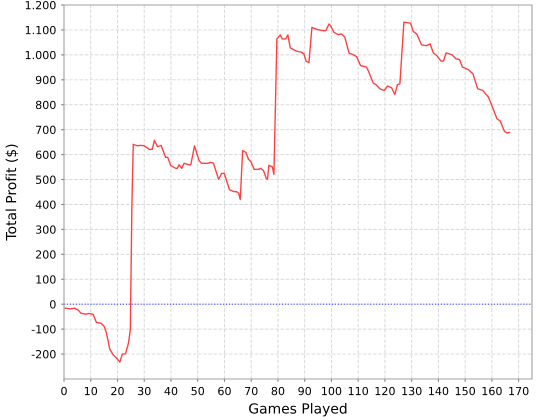 Image resolution: width=540 pixels, height=420 pixels. What do you see at coordinates (91, 391) in the screenshot?
I see `x-tick-label: 10` at bounding box center [91, 391].